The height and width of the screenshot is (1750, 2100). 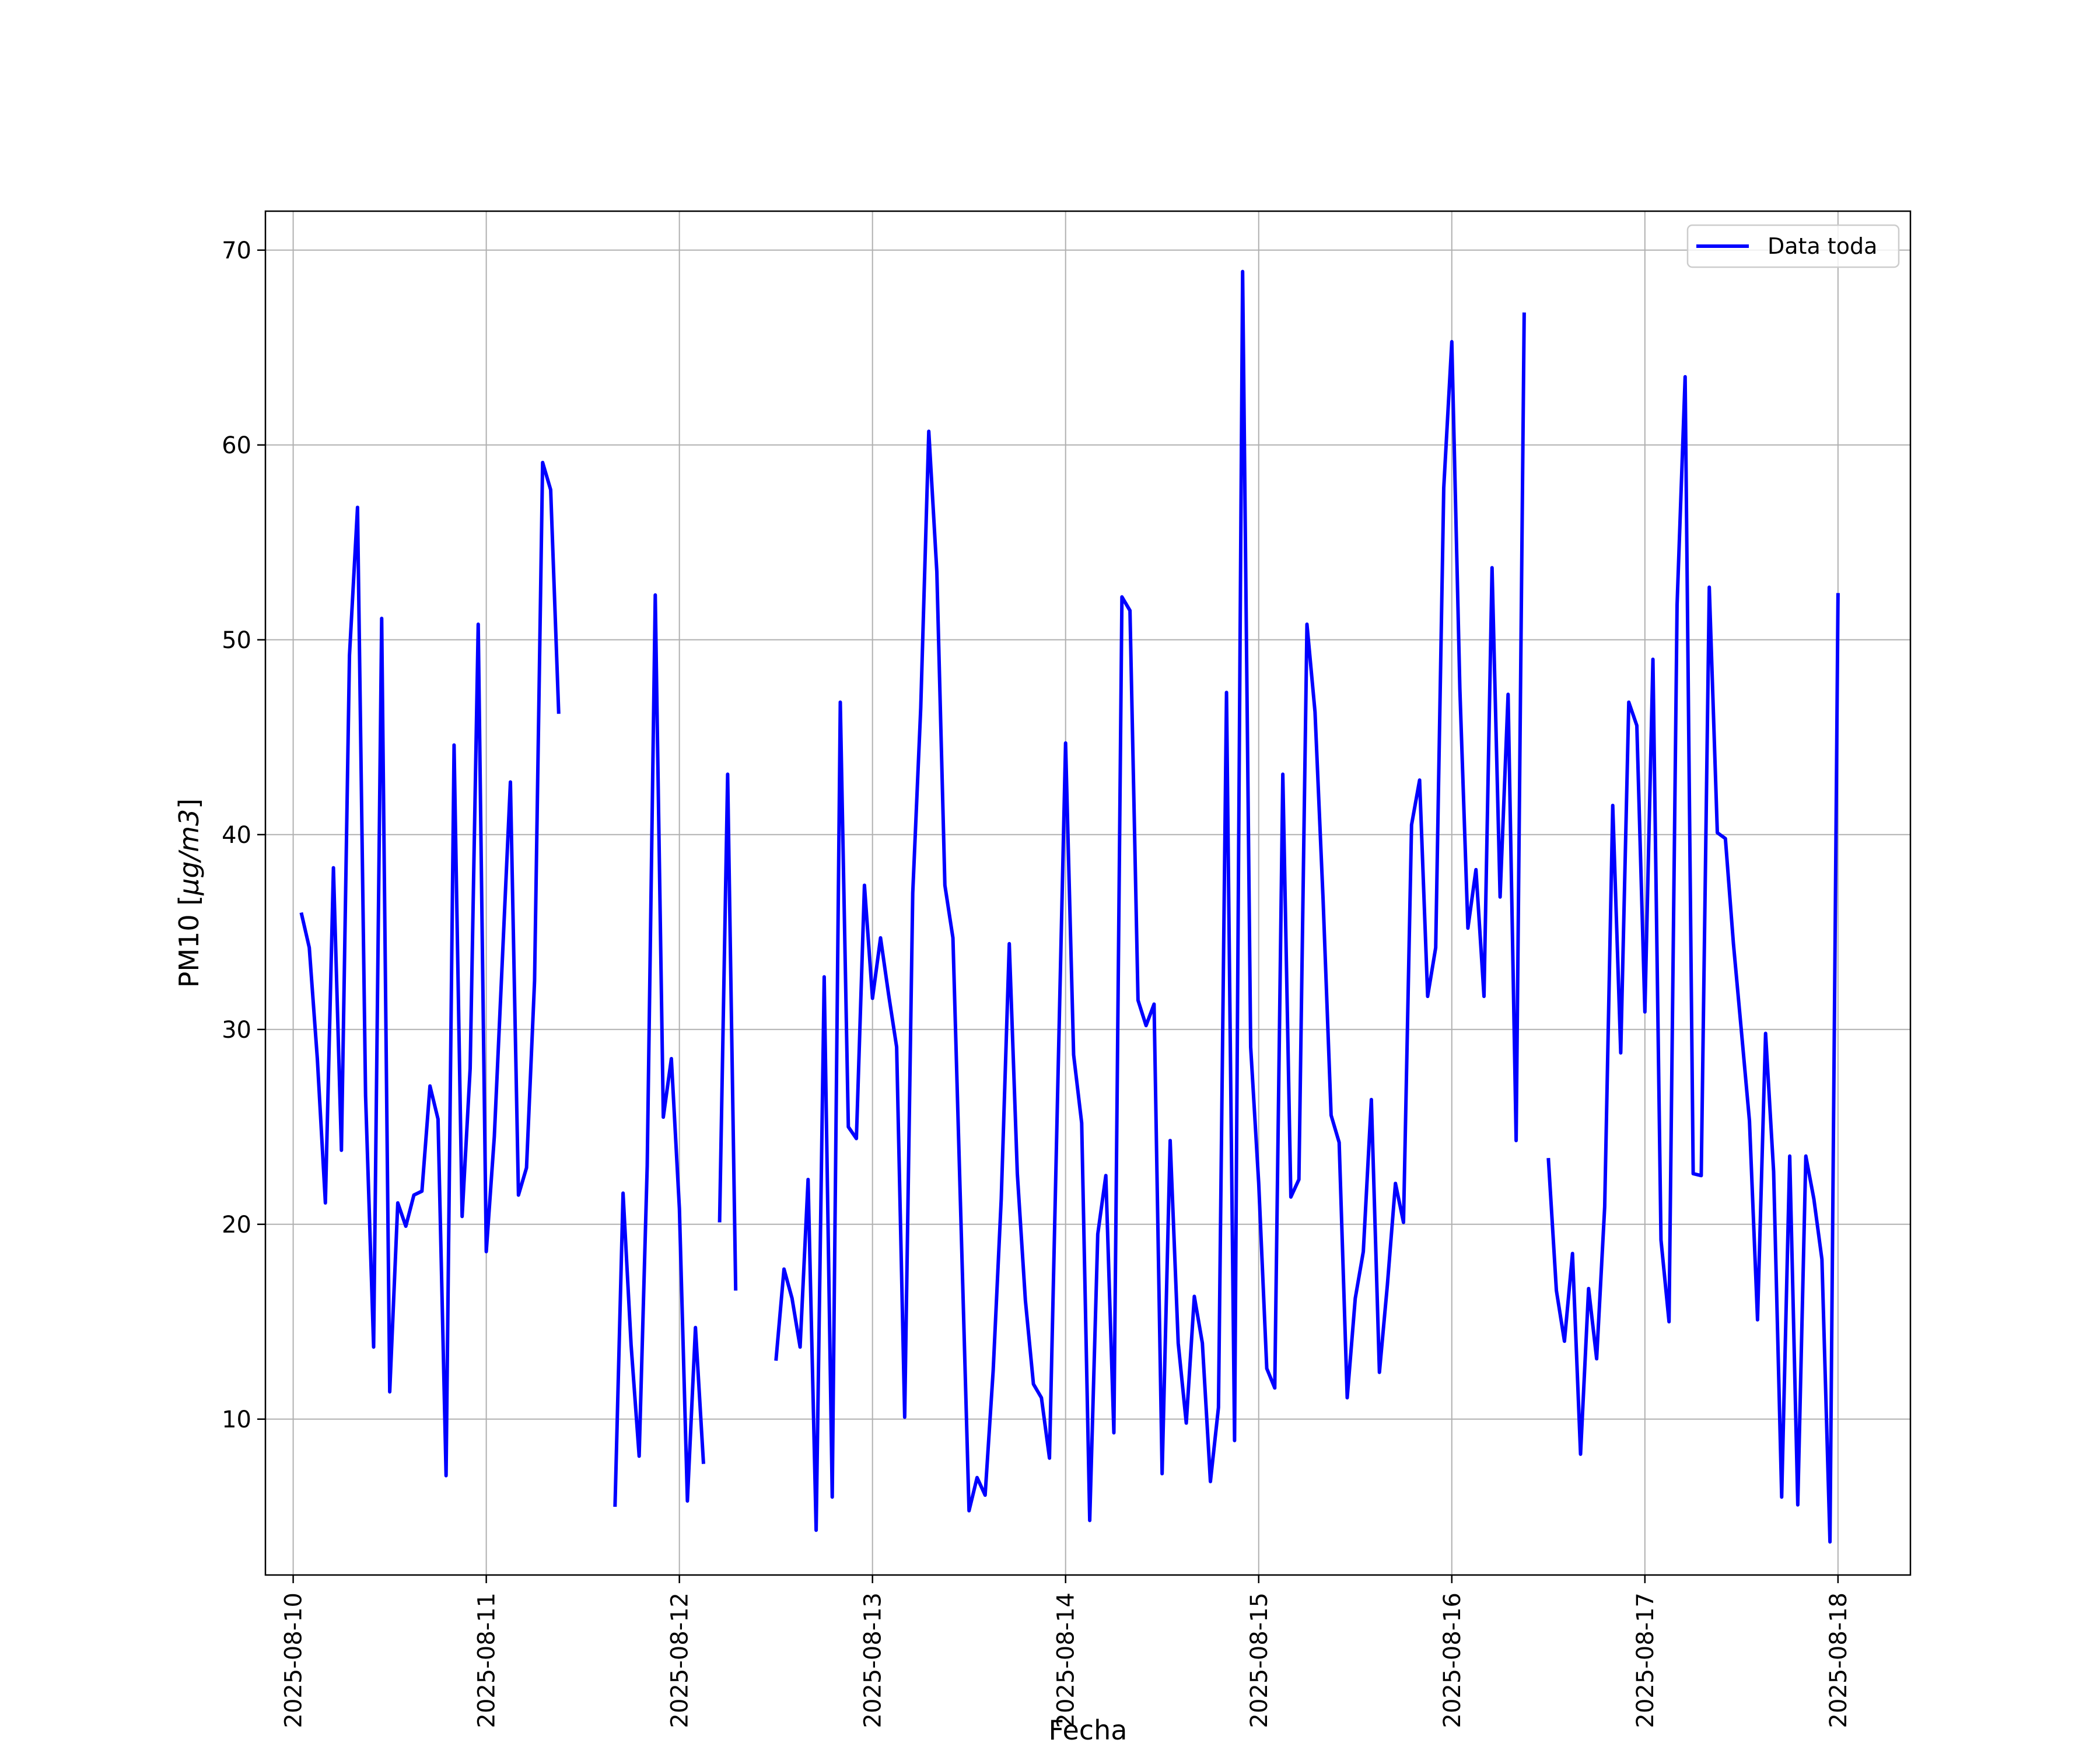 I want to click on y-tick-label: 10, so click(x=236, y=1419).